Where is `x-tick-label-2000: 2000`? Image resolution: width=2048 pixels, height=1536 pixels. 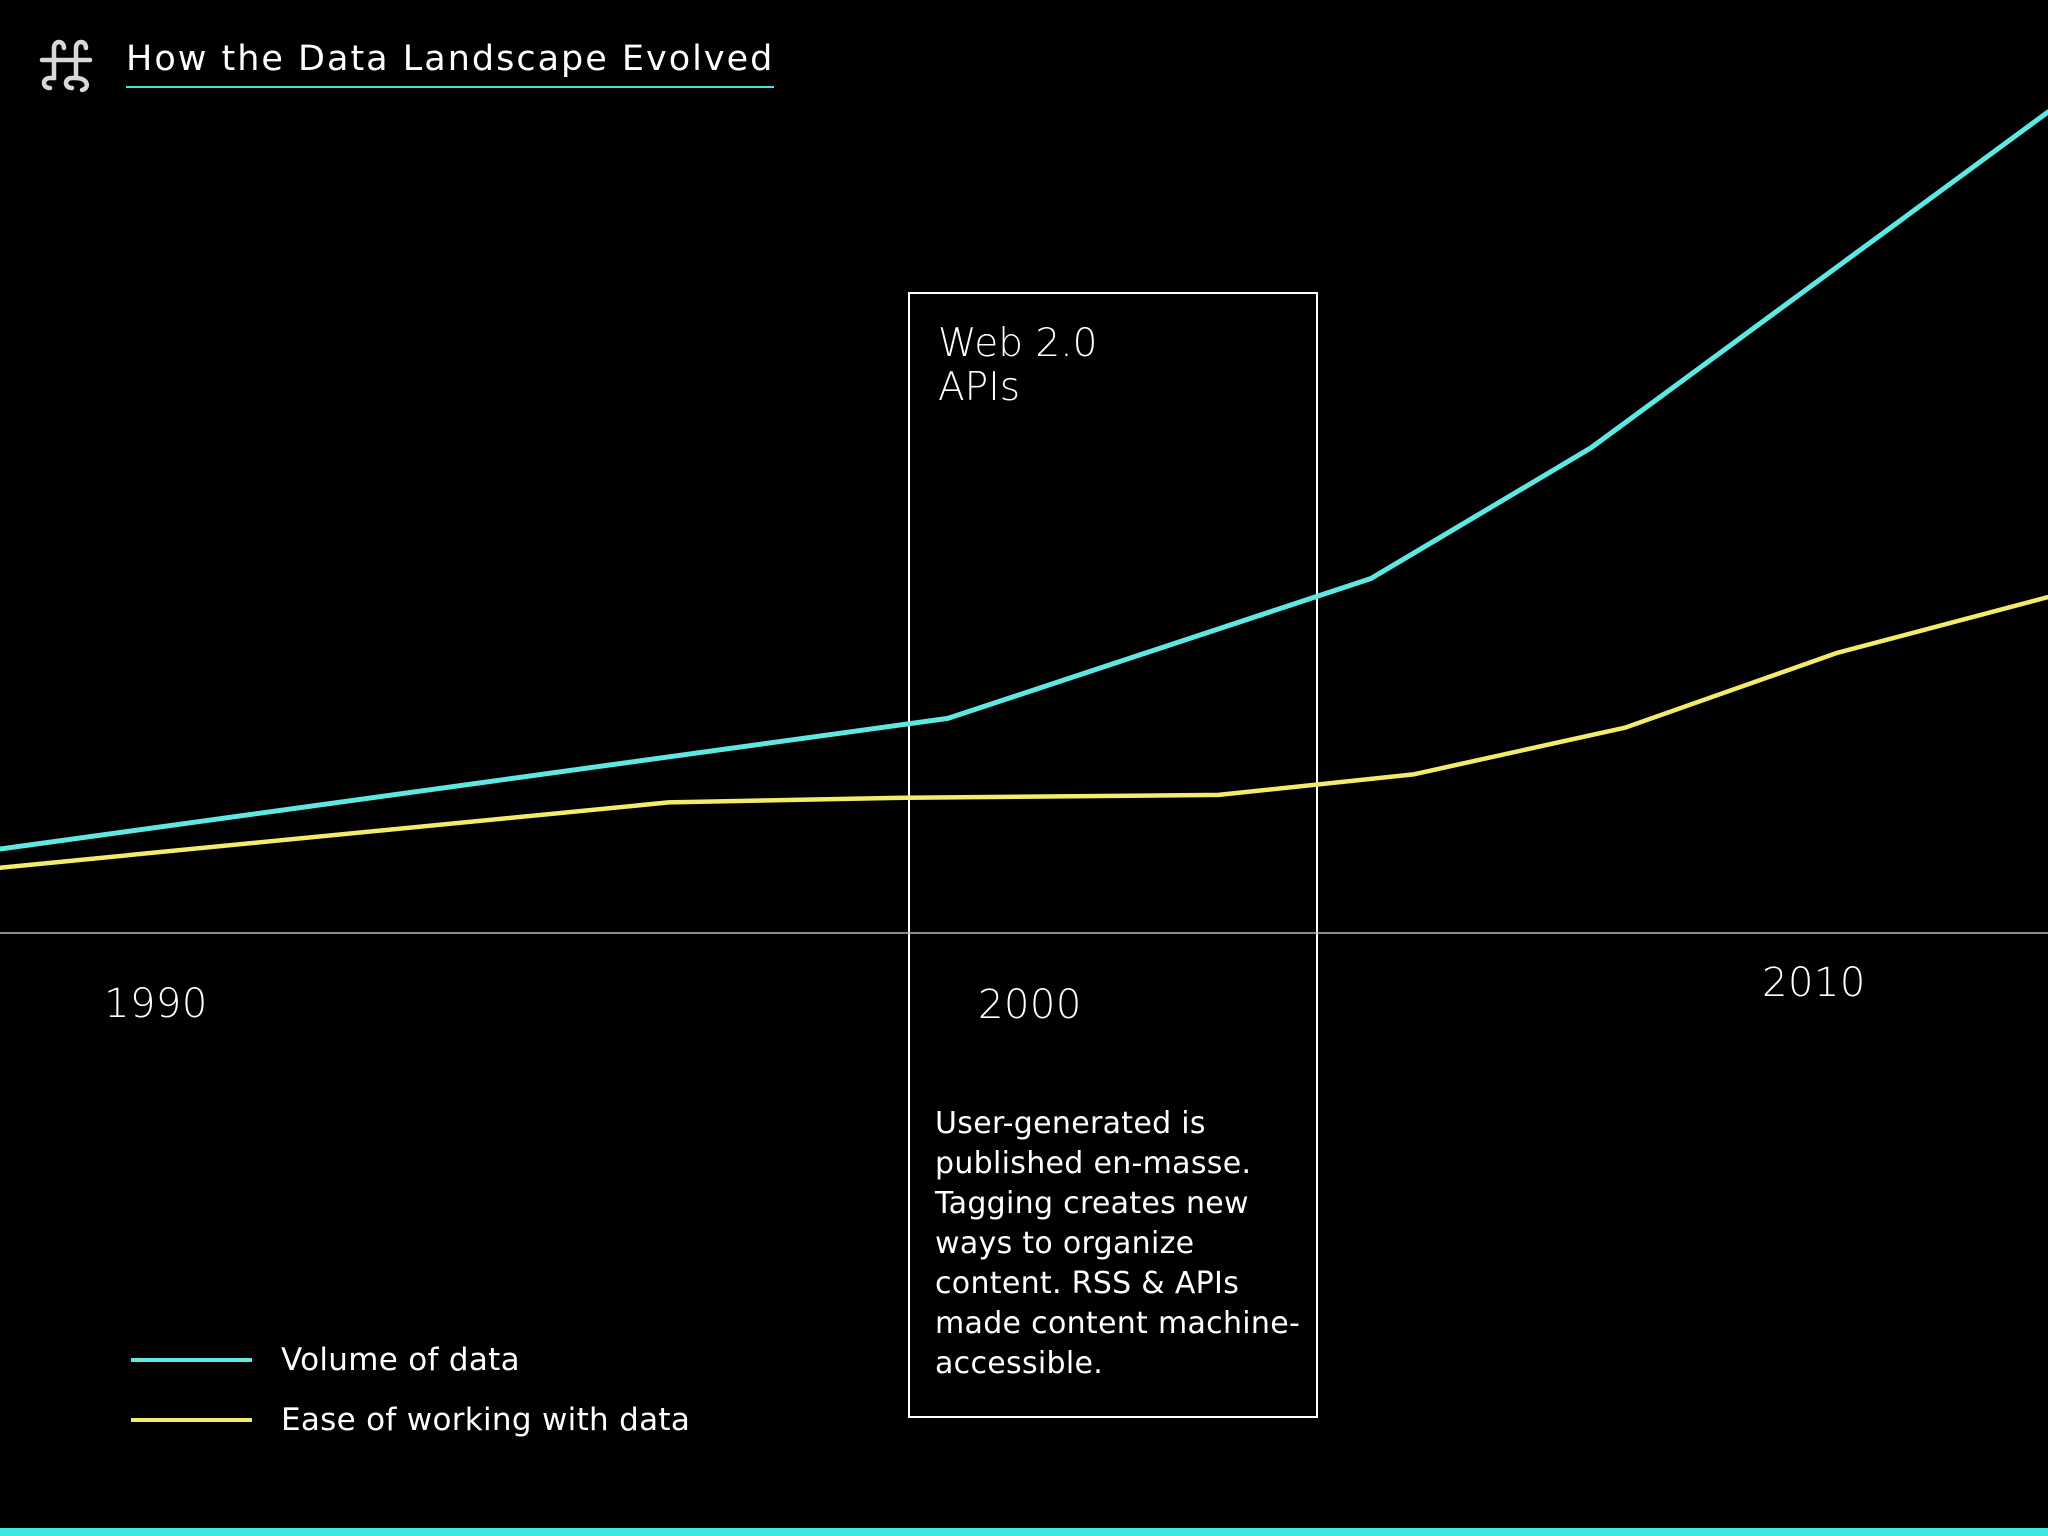 x-tick-label-2000: 2000 is located at coordinates (1030, 1005).